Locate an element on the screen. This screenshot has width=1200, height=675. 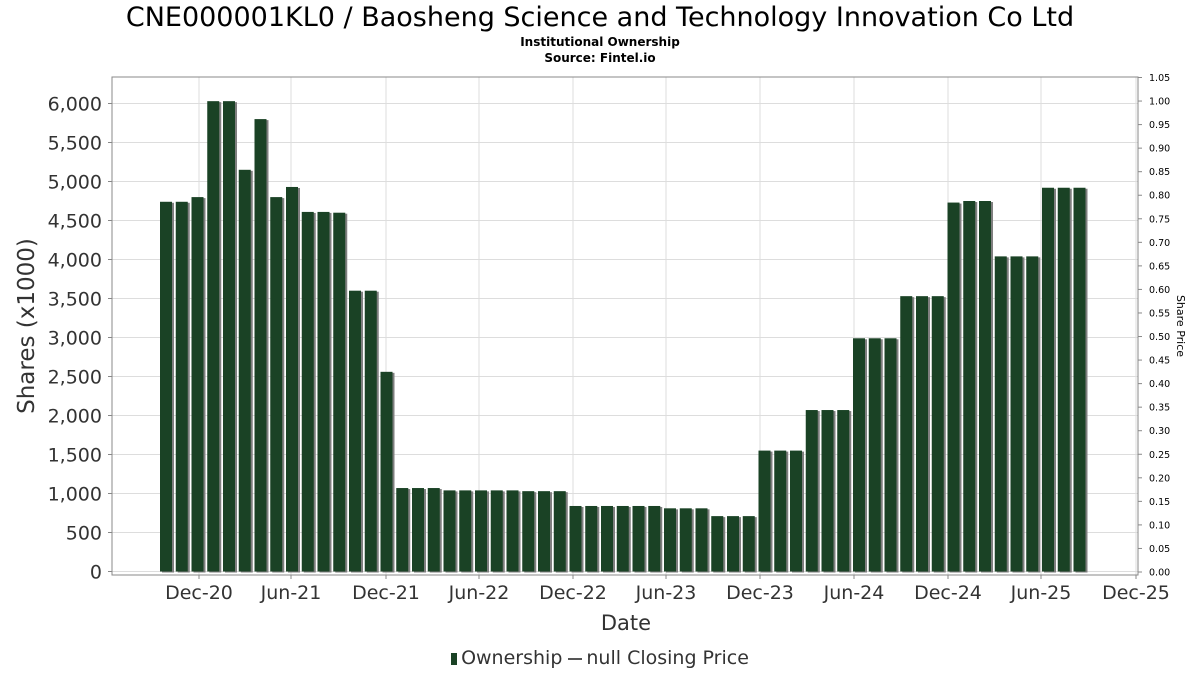
y2-tick-label: 0.75 is located at coordinates (1159, 219).